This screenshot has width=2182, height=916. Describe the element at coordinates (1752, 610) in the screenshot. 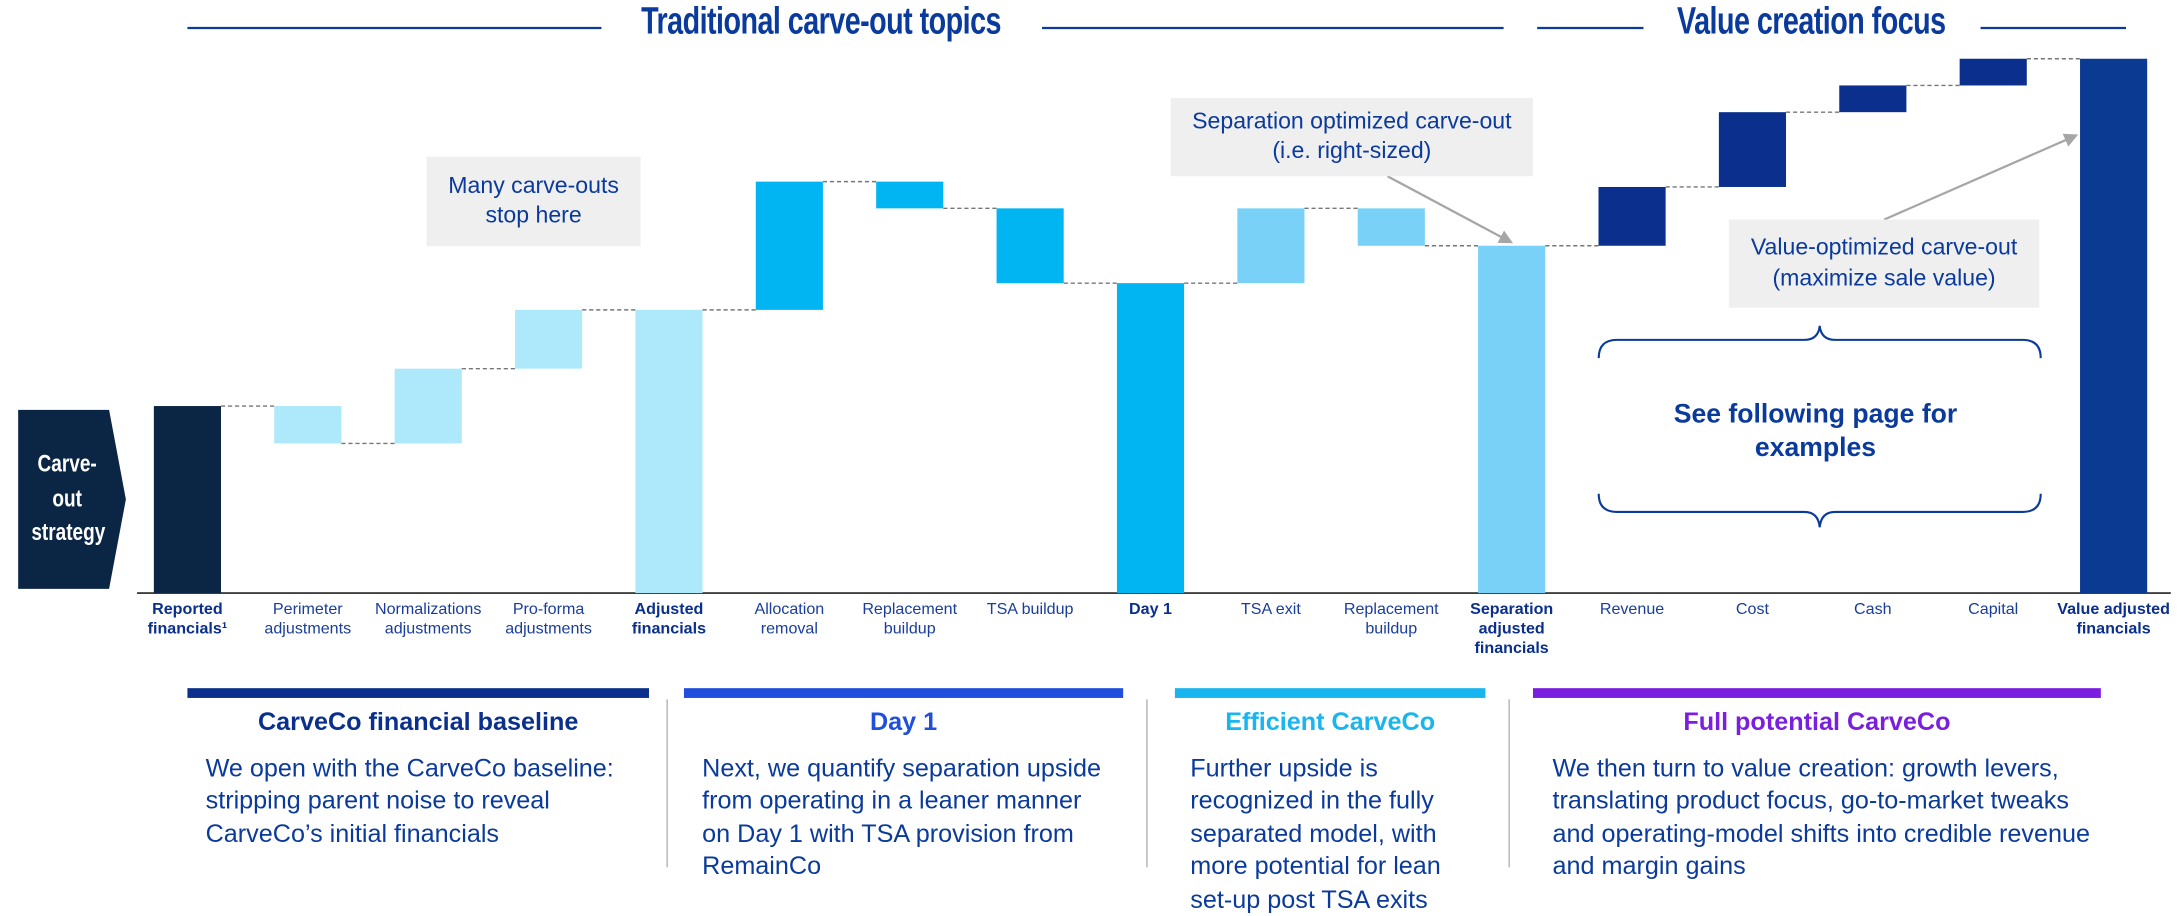

I see `x-tick-label: Cost` at that location.